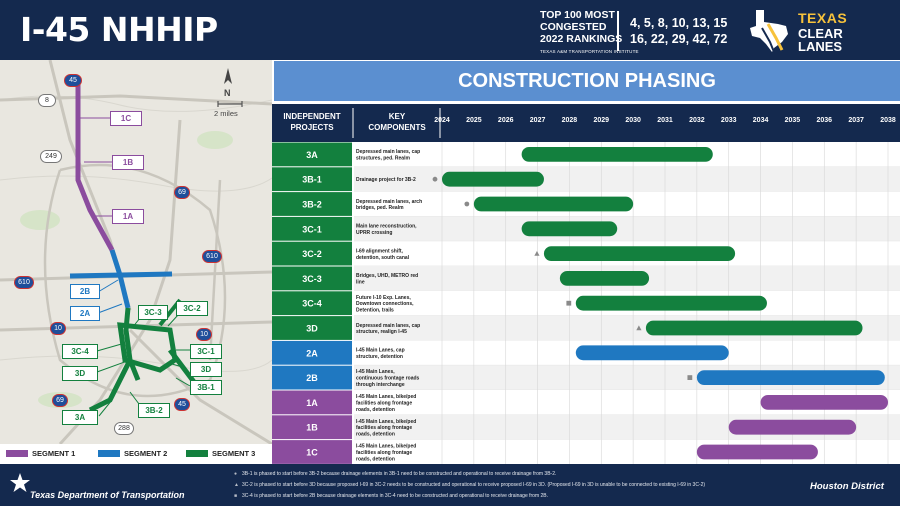 The width and height of the screenshot is (900, 506). What do you see at coordinates (386, 180) in the screenshot?
I see `project-description: Drainage project for 3B-2` at bounding box center [386, 180].